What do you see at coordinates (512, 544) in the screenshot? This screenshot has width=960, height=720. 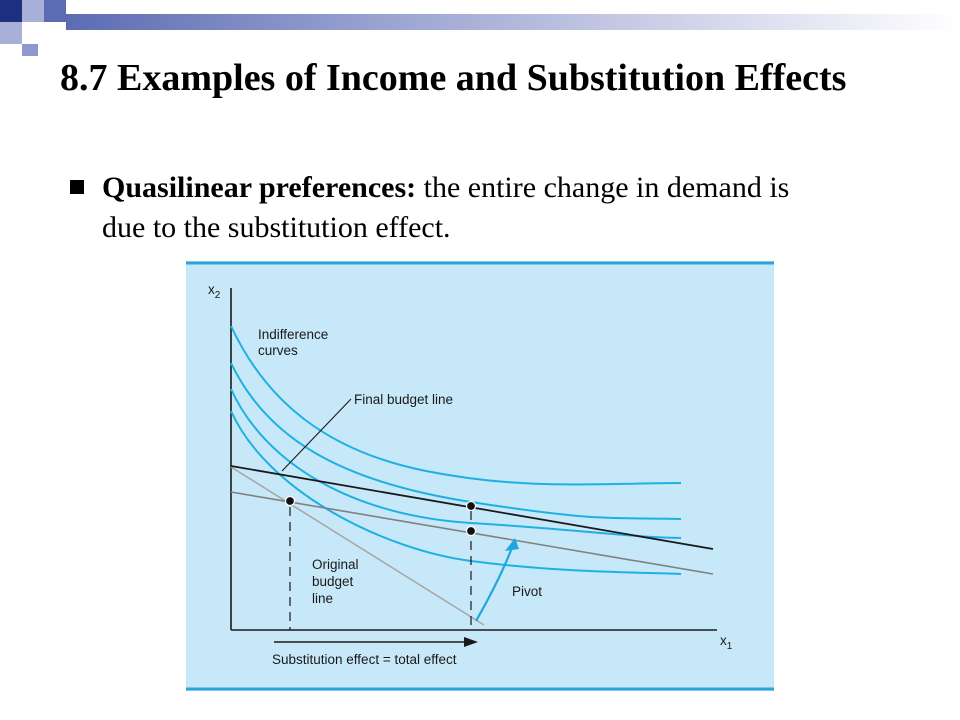 I see `pivot-arrow-head` at bounding box center [512, 544].